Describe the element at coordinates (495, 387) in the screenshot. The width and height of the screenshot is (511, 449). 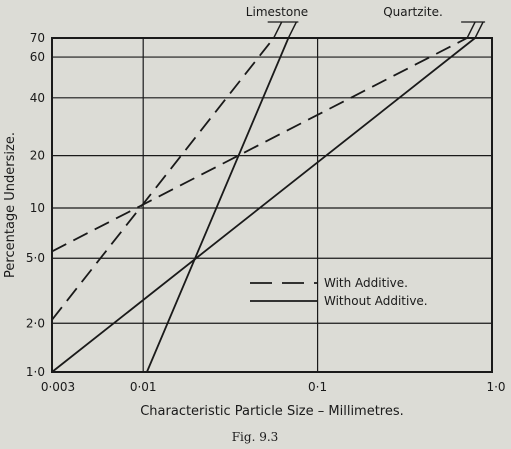
I see `x-tick-label: 1·0` at that location.